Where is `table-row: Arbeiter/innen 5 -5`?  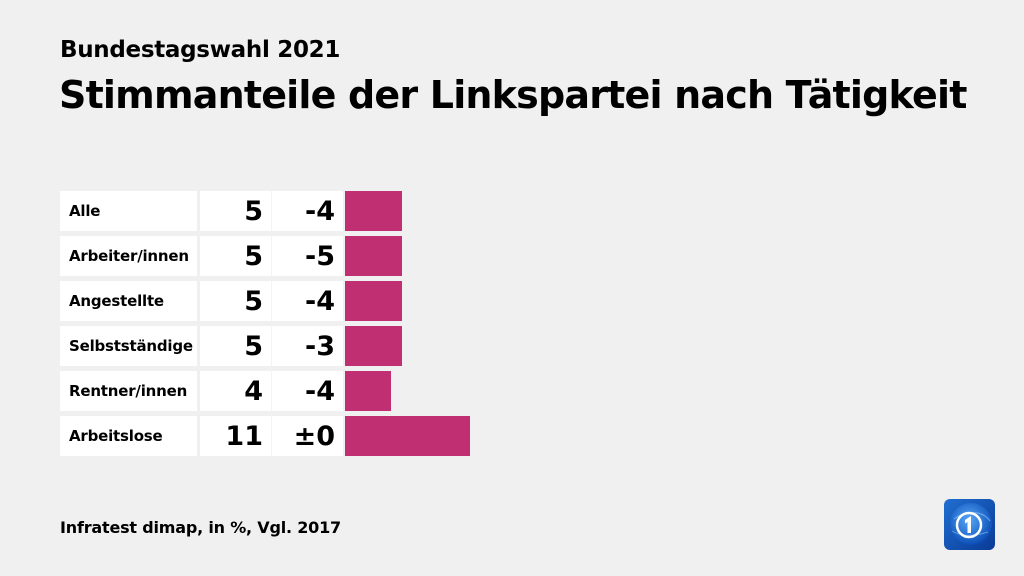 table-row: Arbeiter/innen 5 -5 is located at coordinates (352, 256).